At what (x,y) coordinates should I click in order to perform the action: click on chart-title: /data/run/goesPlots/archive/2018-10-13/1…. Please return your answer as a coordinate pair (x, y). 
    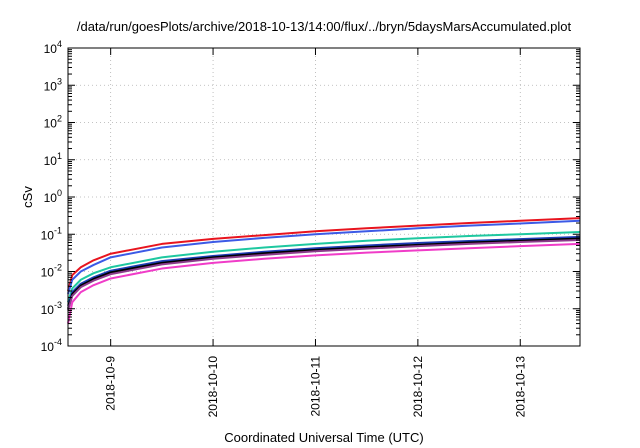
    Looking at the image, I should click on (324, 26).